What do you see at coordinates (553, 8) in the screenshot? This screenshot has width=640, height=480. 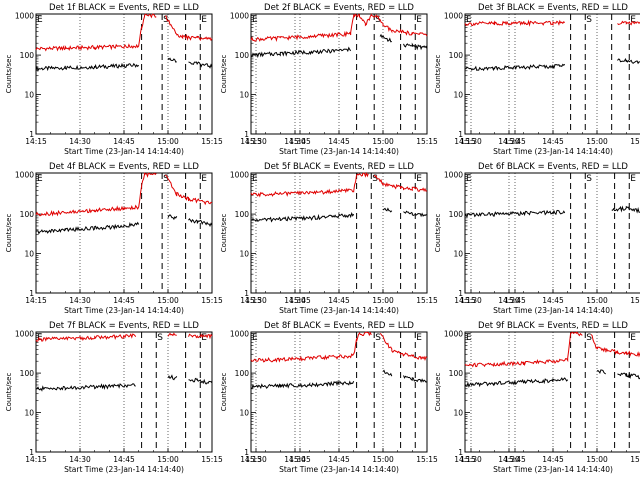 I see `panel-title: Det 3f BLACK = Events, RED = LLD` at bounding box center [553, 8].